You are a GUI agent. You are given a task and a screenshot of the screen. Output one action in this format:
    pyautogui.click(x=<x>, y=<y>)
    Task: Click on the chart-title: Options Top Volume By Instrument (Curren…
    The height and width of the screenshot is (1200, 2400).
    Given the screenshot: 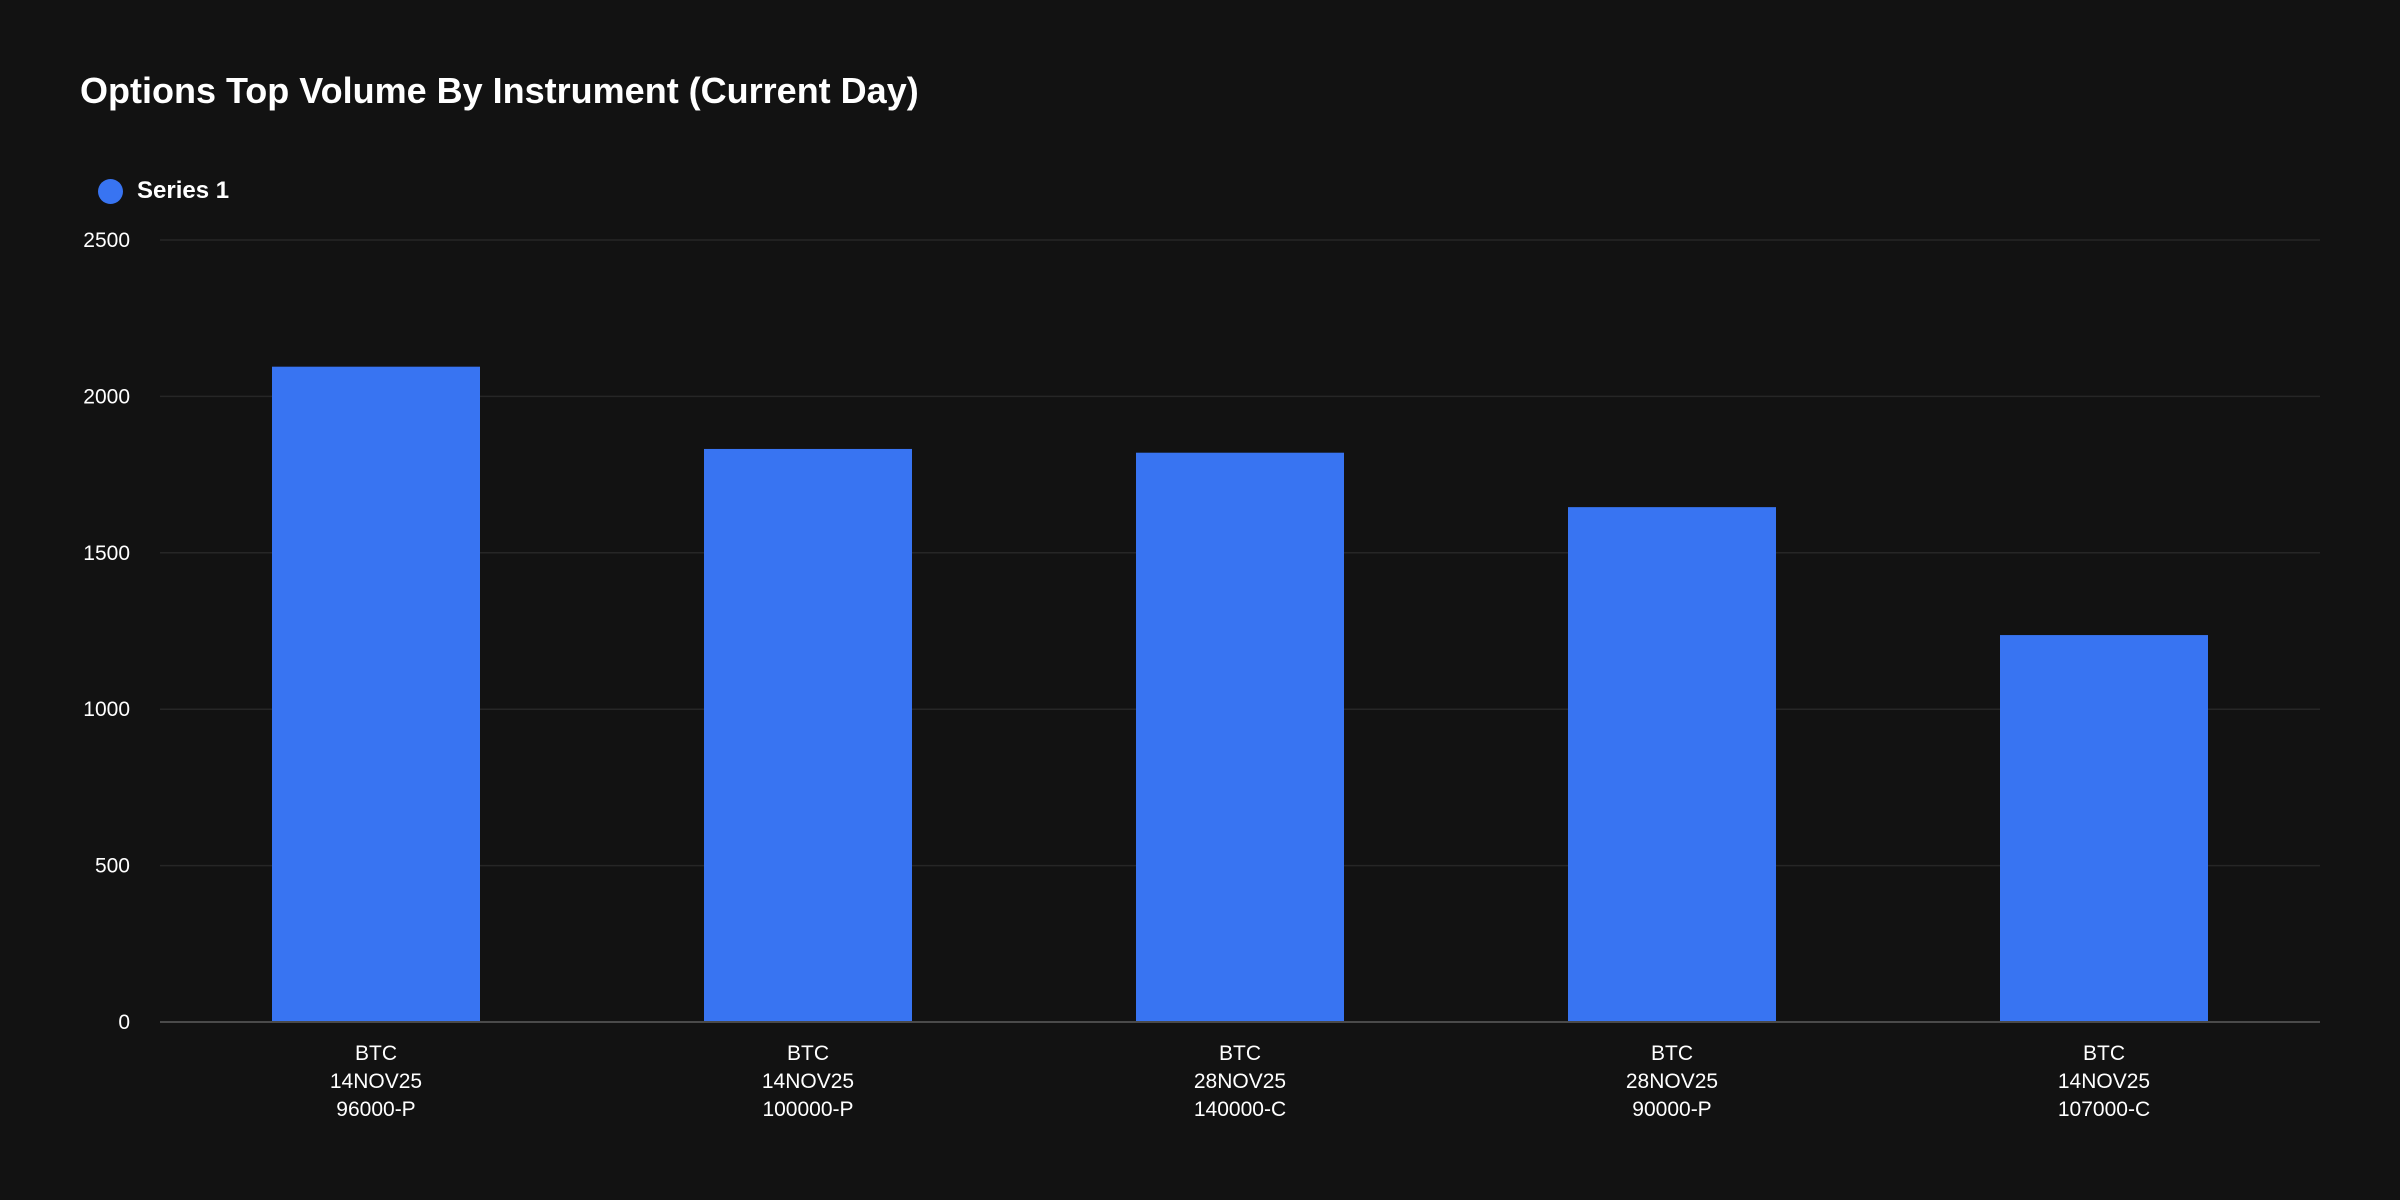 What is the action you would take?
    pyautogui.click(x=499, y=90)
    